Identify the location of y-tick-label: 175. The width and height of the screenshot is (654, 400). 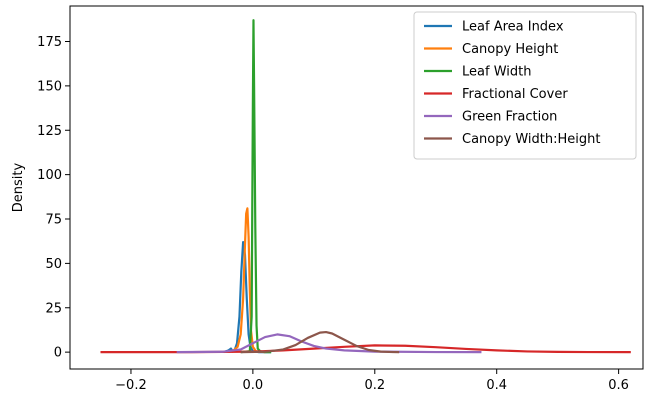
(49, 42).